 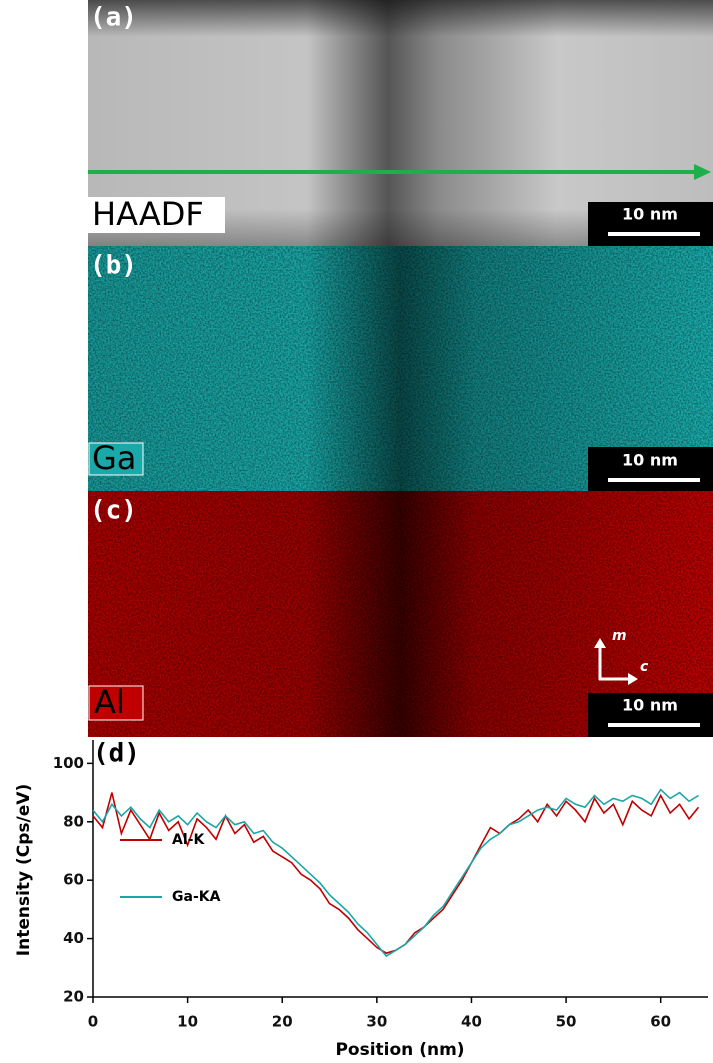 I want to click on panel-label: (c), so click(x=113, y=511).